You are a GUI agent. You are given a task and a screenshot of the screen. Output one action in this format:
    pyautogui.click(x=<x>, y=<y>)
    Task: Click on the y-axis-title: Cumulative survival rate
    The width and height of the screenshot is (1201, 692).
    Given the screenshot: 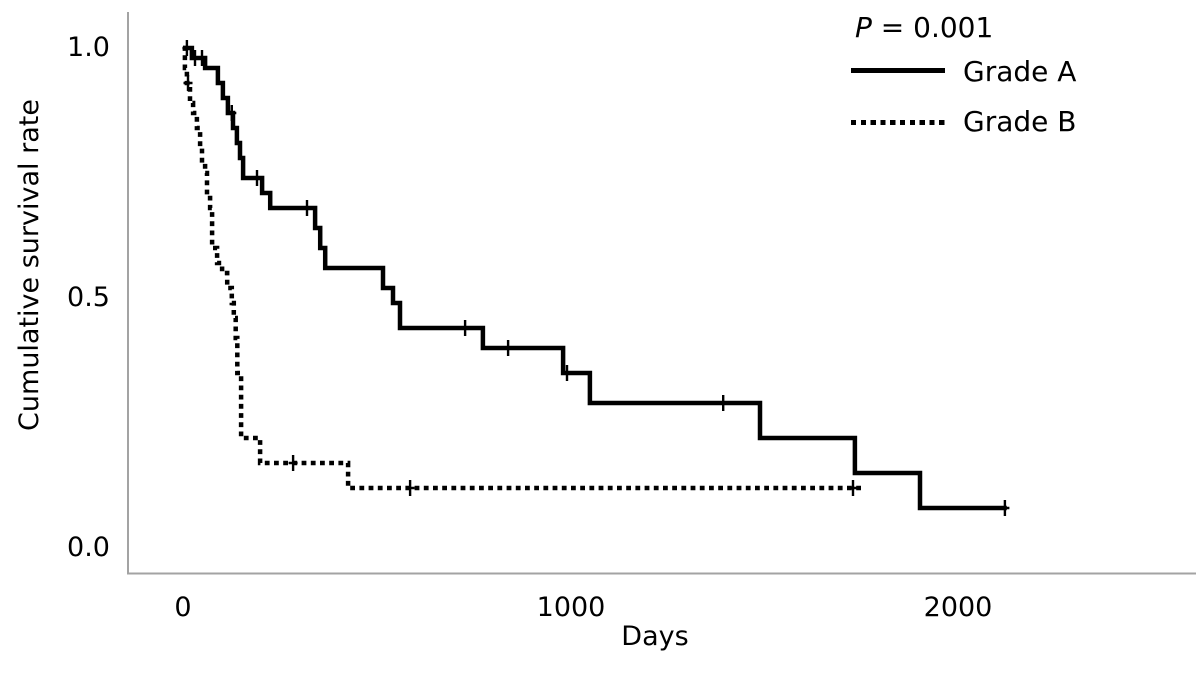 What is the action you would take?
    pyautogui.click(x=29, y=265)
    